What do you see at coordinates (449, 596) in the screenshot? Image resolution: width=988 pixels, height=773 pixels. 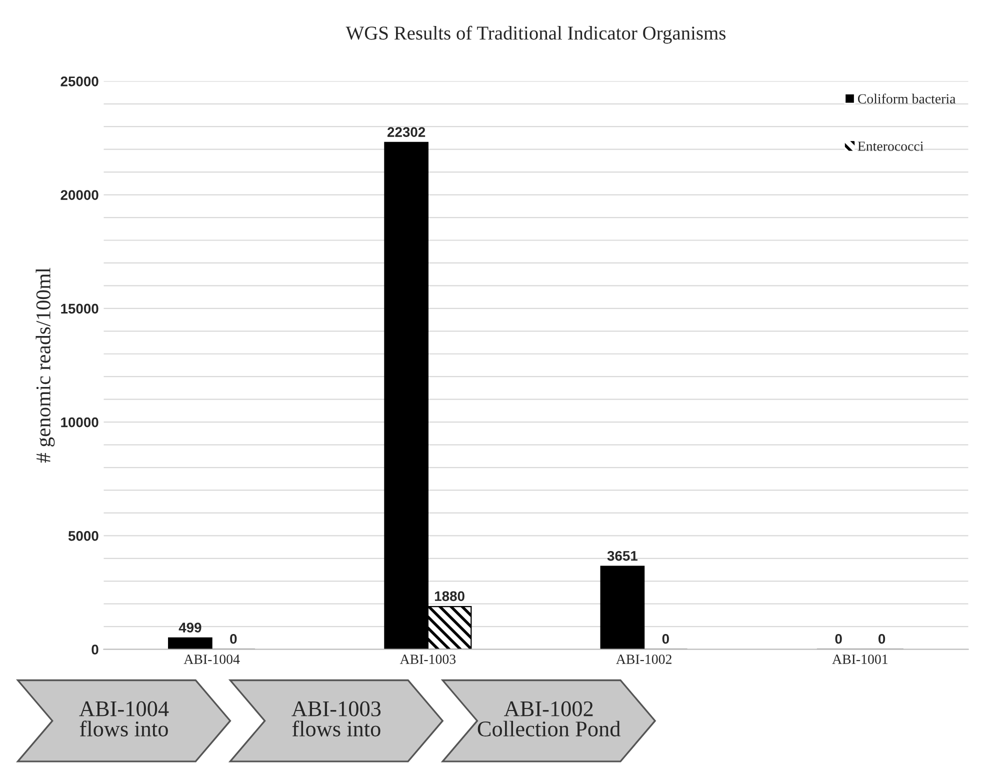 I see `data-label: 1880` at bounding box center [449, 596].